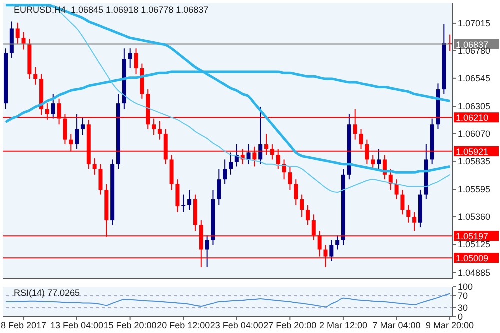 The image size is (500, 333). What do you see at coordinates (472, 237) in the screenshot?
I see `ref-line-label: 1.05197` at bounding box center [472, 237].